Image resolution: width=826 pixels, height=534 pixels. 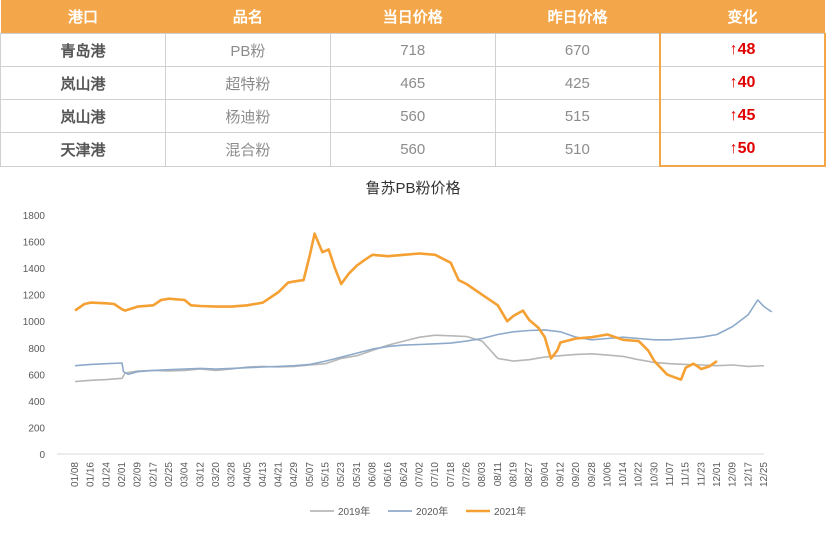 I want to click on cell-yesterday-price: 425, so click(x=577, y=83).